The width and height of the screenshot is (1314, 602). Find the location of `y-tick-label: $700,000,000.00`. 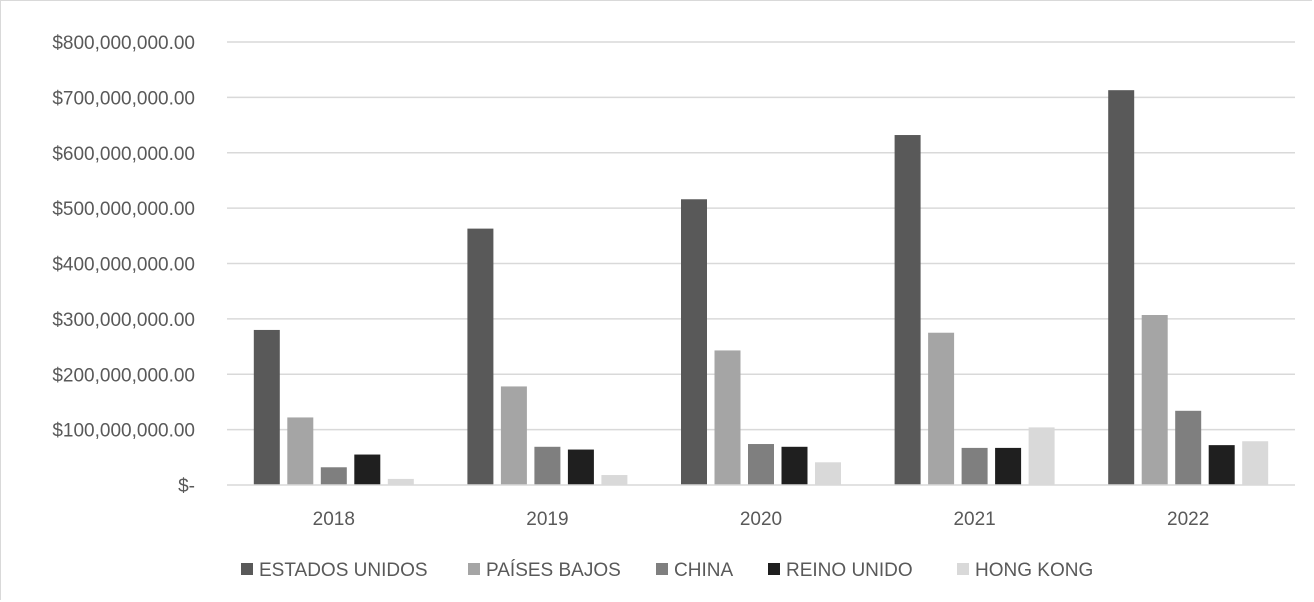

y-tick-label: $700,000,000.00 is located at coordinates (123, 98).